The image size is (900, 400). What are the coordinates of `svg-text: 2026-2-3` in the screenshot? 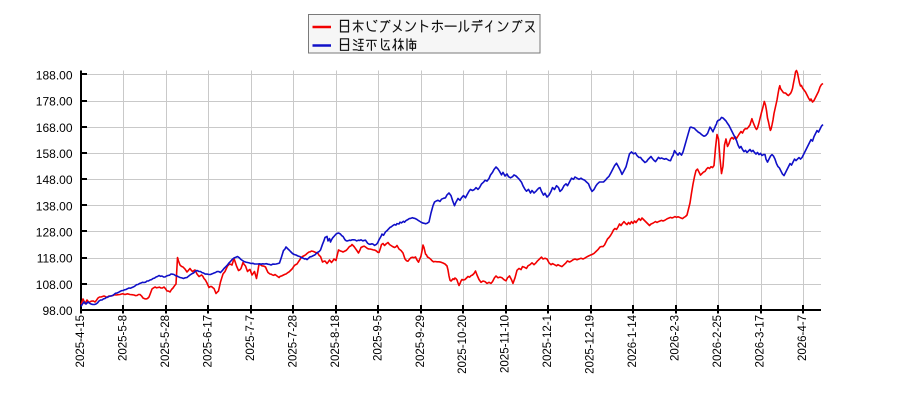 It's located at (676, 338).